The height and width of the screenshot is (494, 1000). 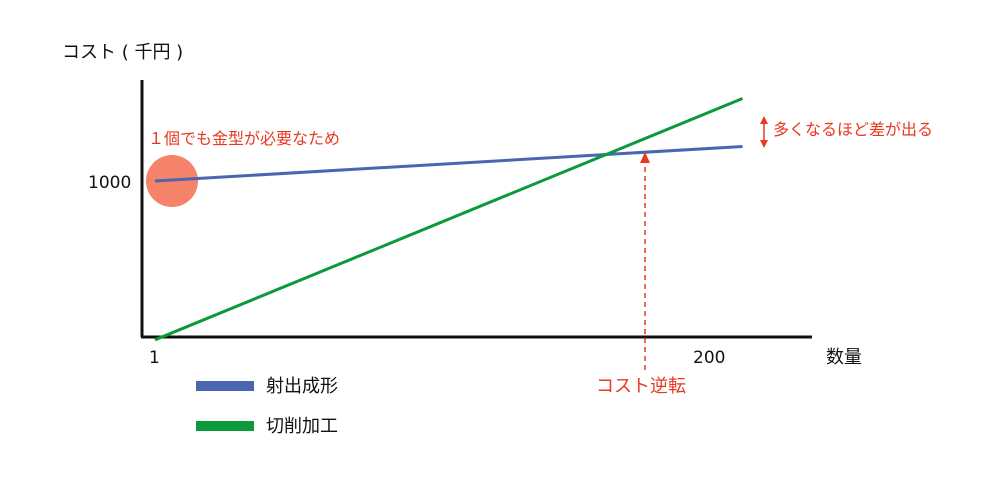 I want to click on crossover-arrowhead, so click(x=645, y=157).